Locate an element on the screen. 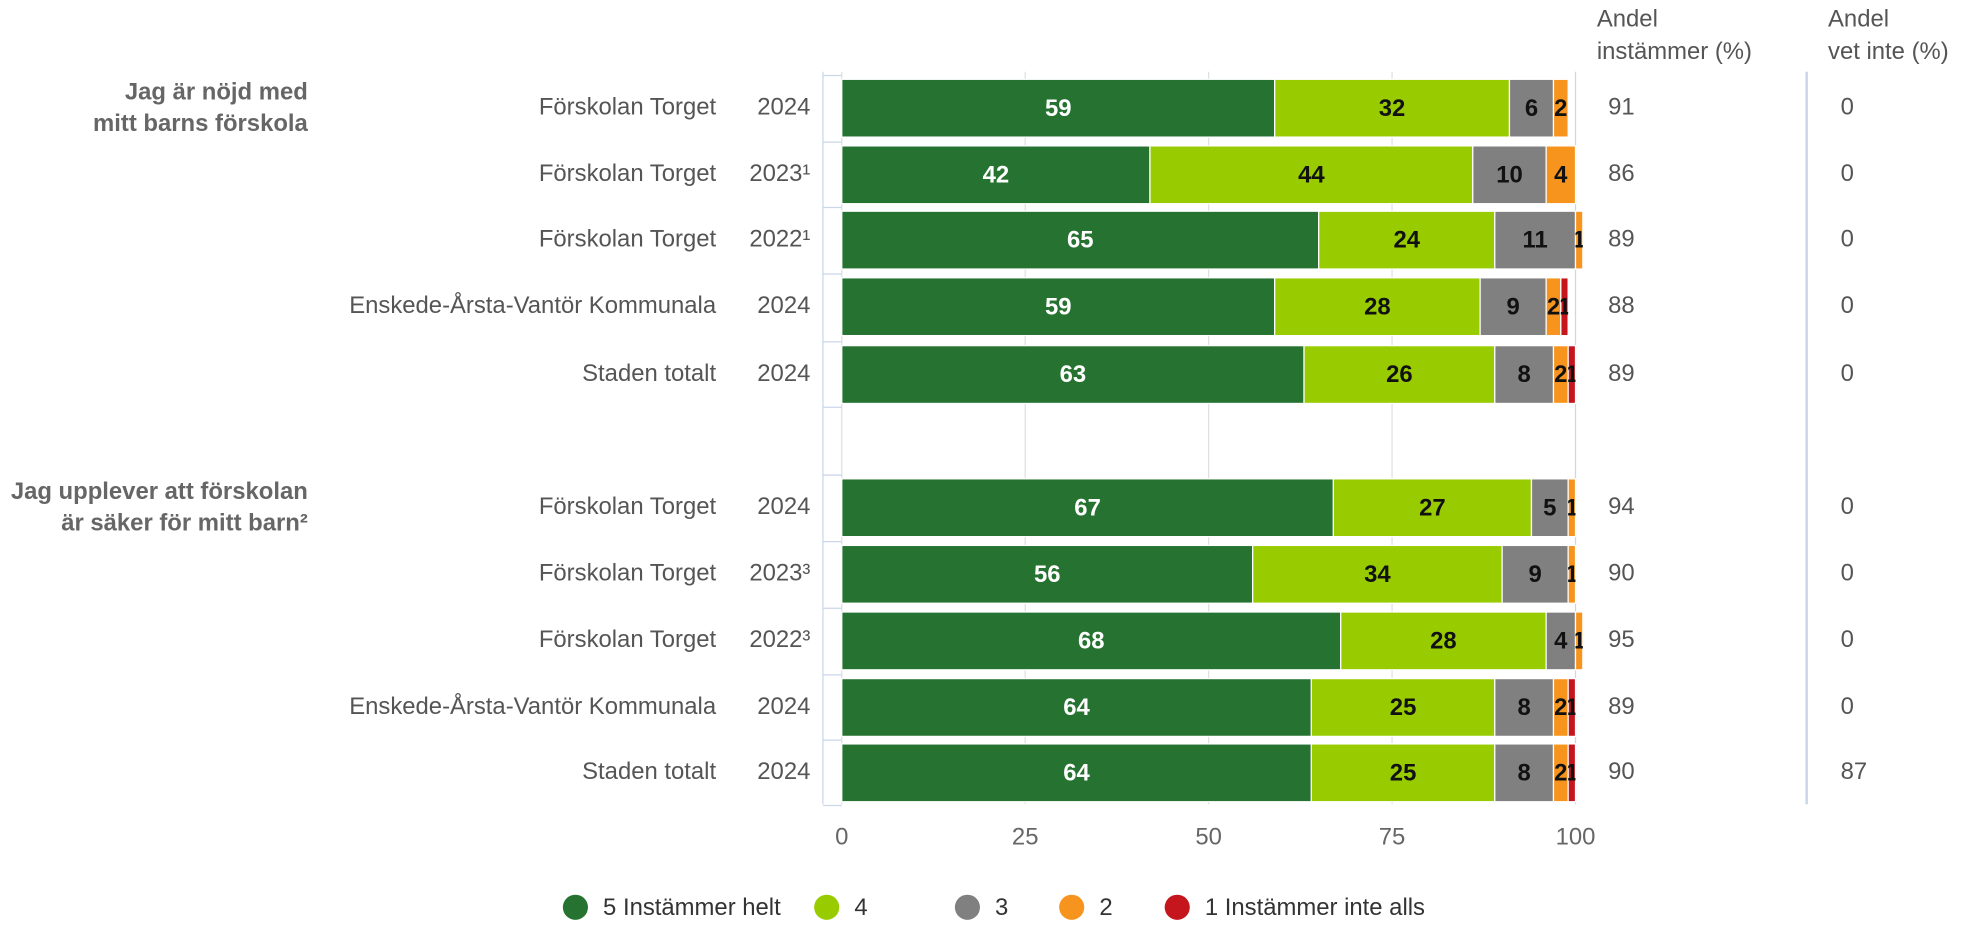  year-label: 2022³ is located at coordinates (779, 639).